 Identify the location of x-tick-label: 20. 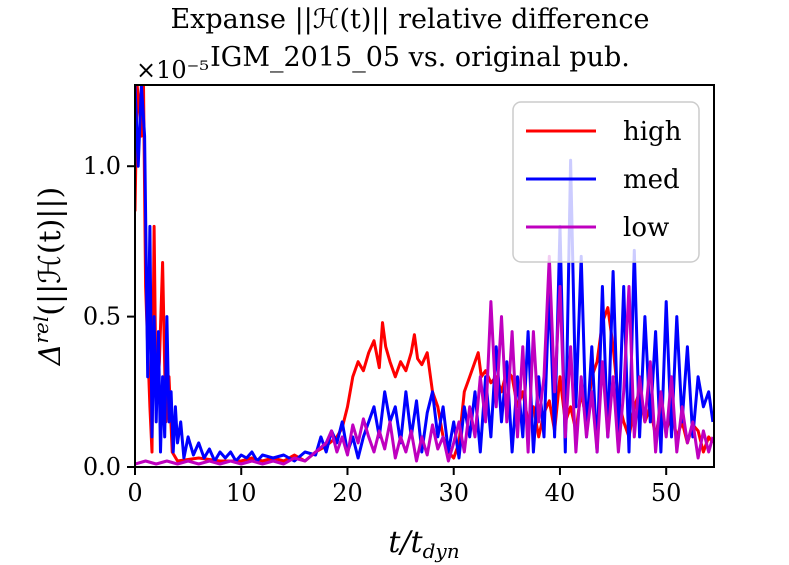
(347, 493).